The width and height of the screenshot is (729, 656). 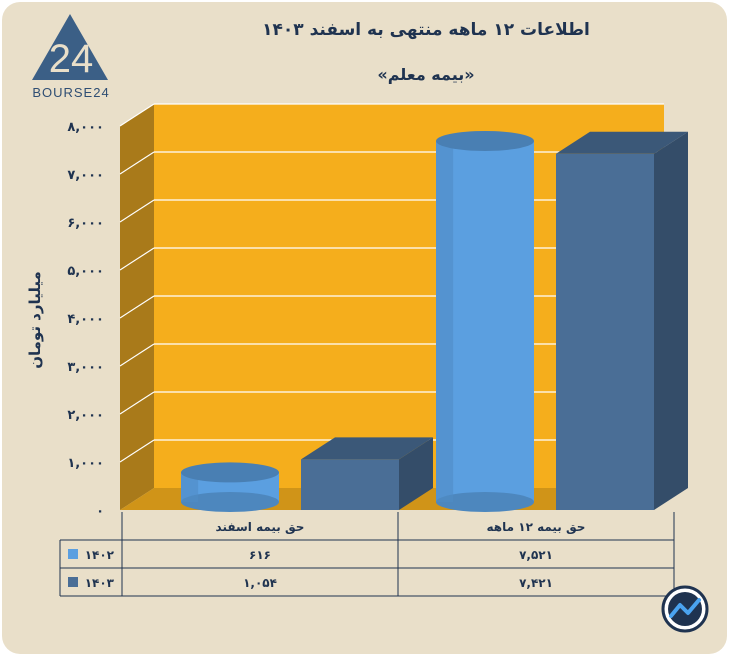 I want to click on logo-number: 24, so click(x=71, y=59).